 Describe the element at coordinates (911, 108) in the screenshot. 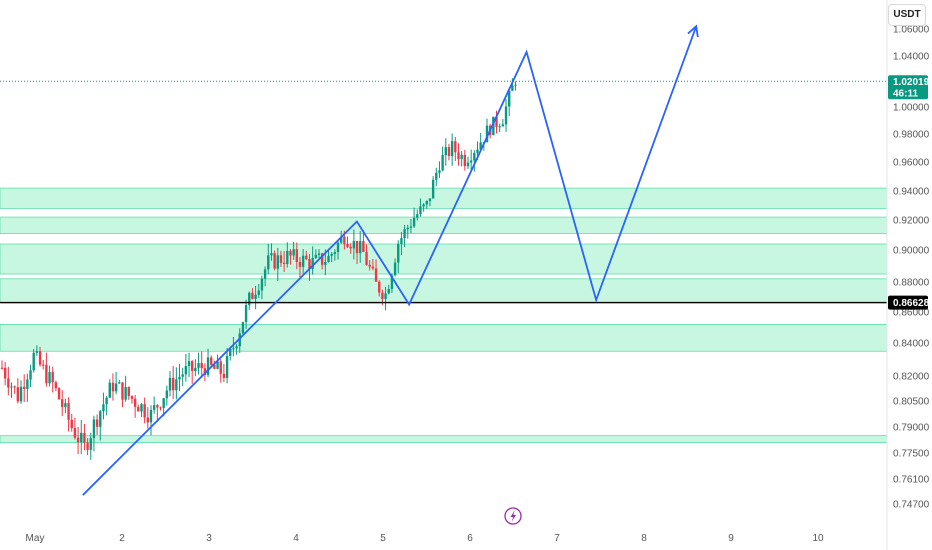

I see `y-tick-label: 1.00000` at that location.